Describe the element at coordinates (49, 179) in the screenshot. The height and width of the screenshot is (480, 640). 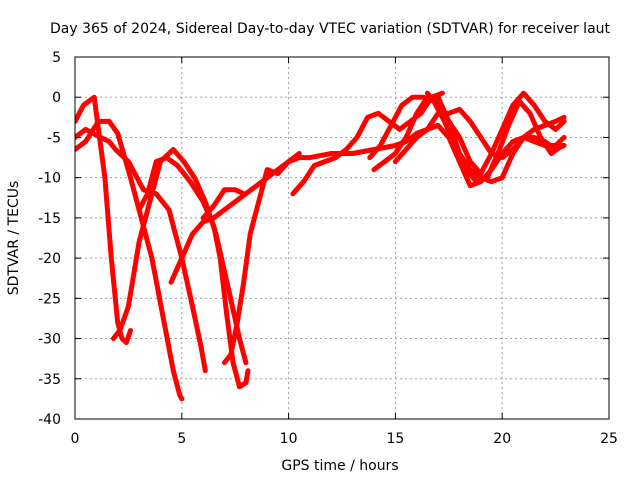
I see `y-tick-label: -10` at that location.